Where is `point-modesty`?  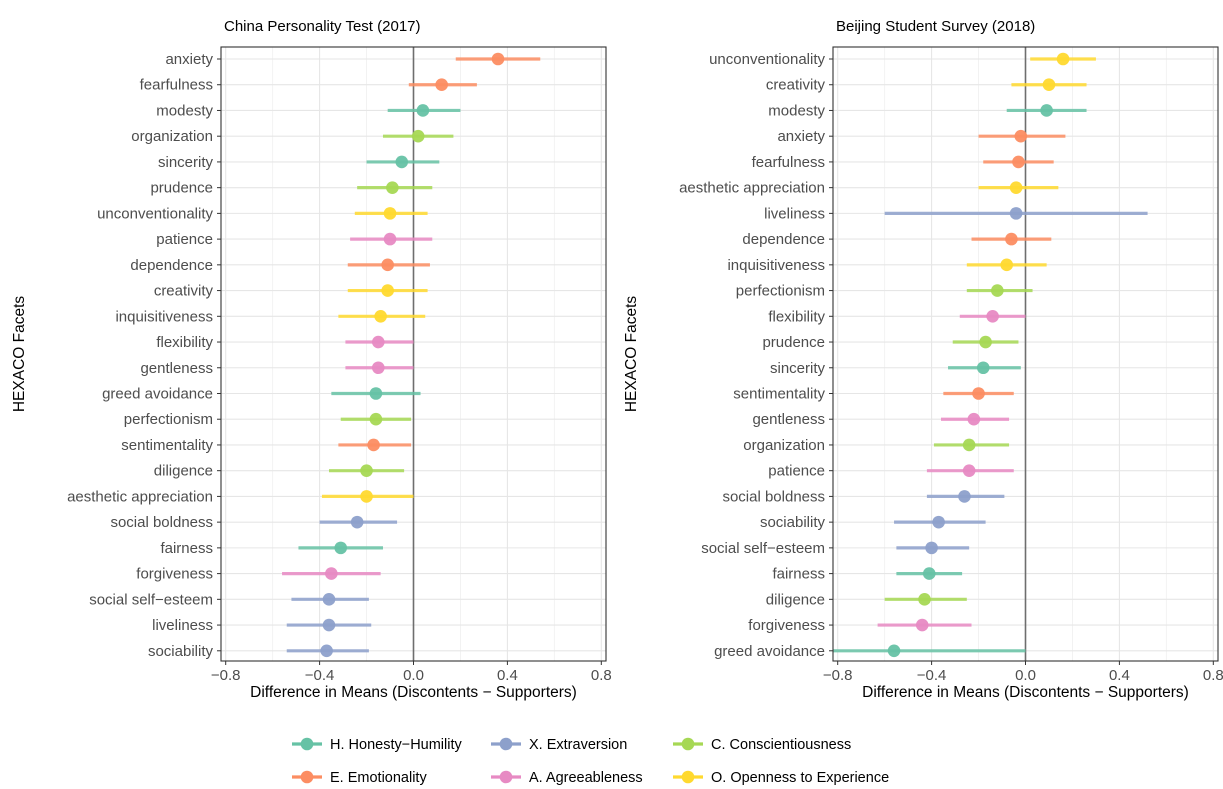 point-modesty is located at coordinates (1046, 110).